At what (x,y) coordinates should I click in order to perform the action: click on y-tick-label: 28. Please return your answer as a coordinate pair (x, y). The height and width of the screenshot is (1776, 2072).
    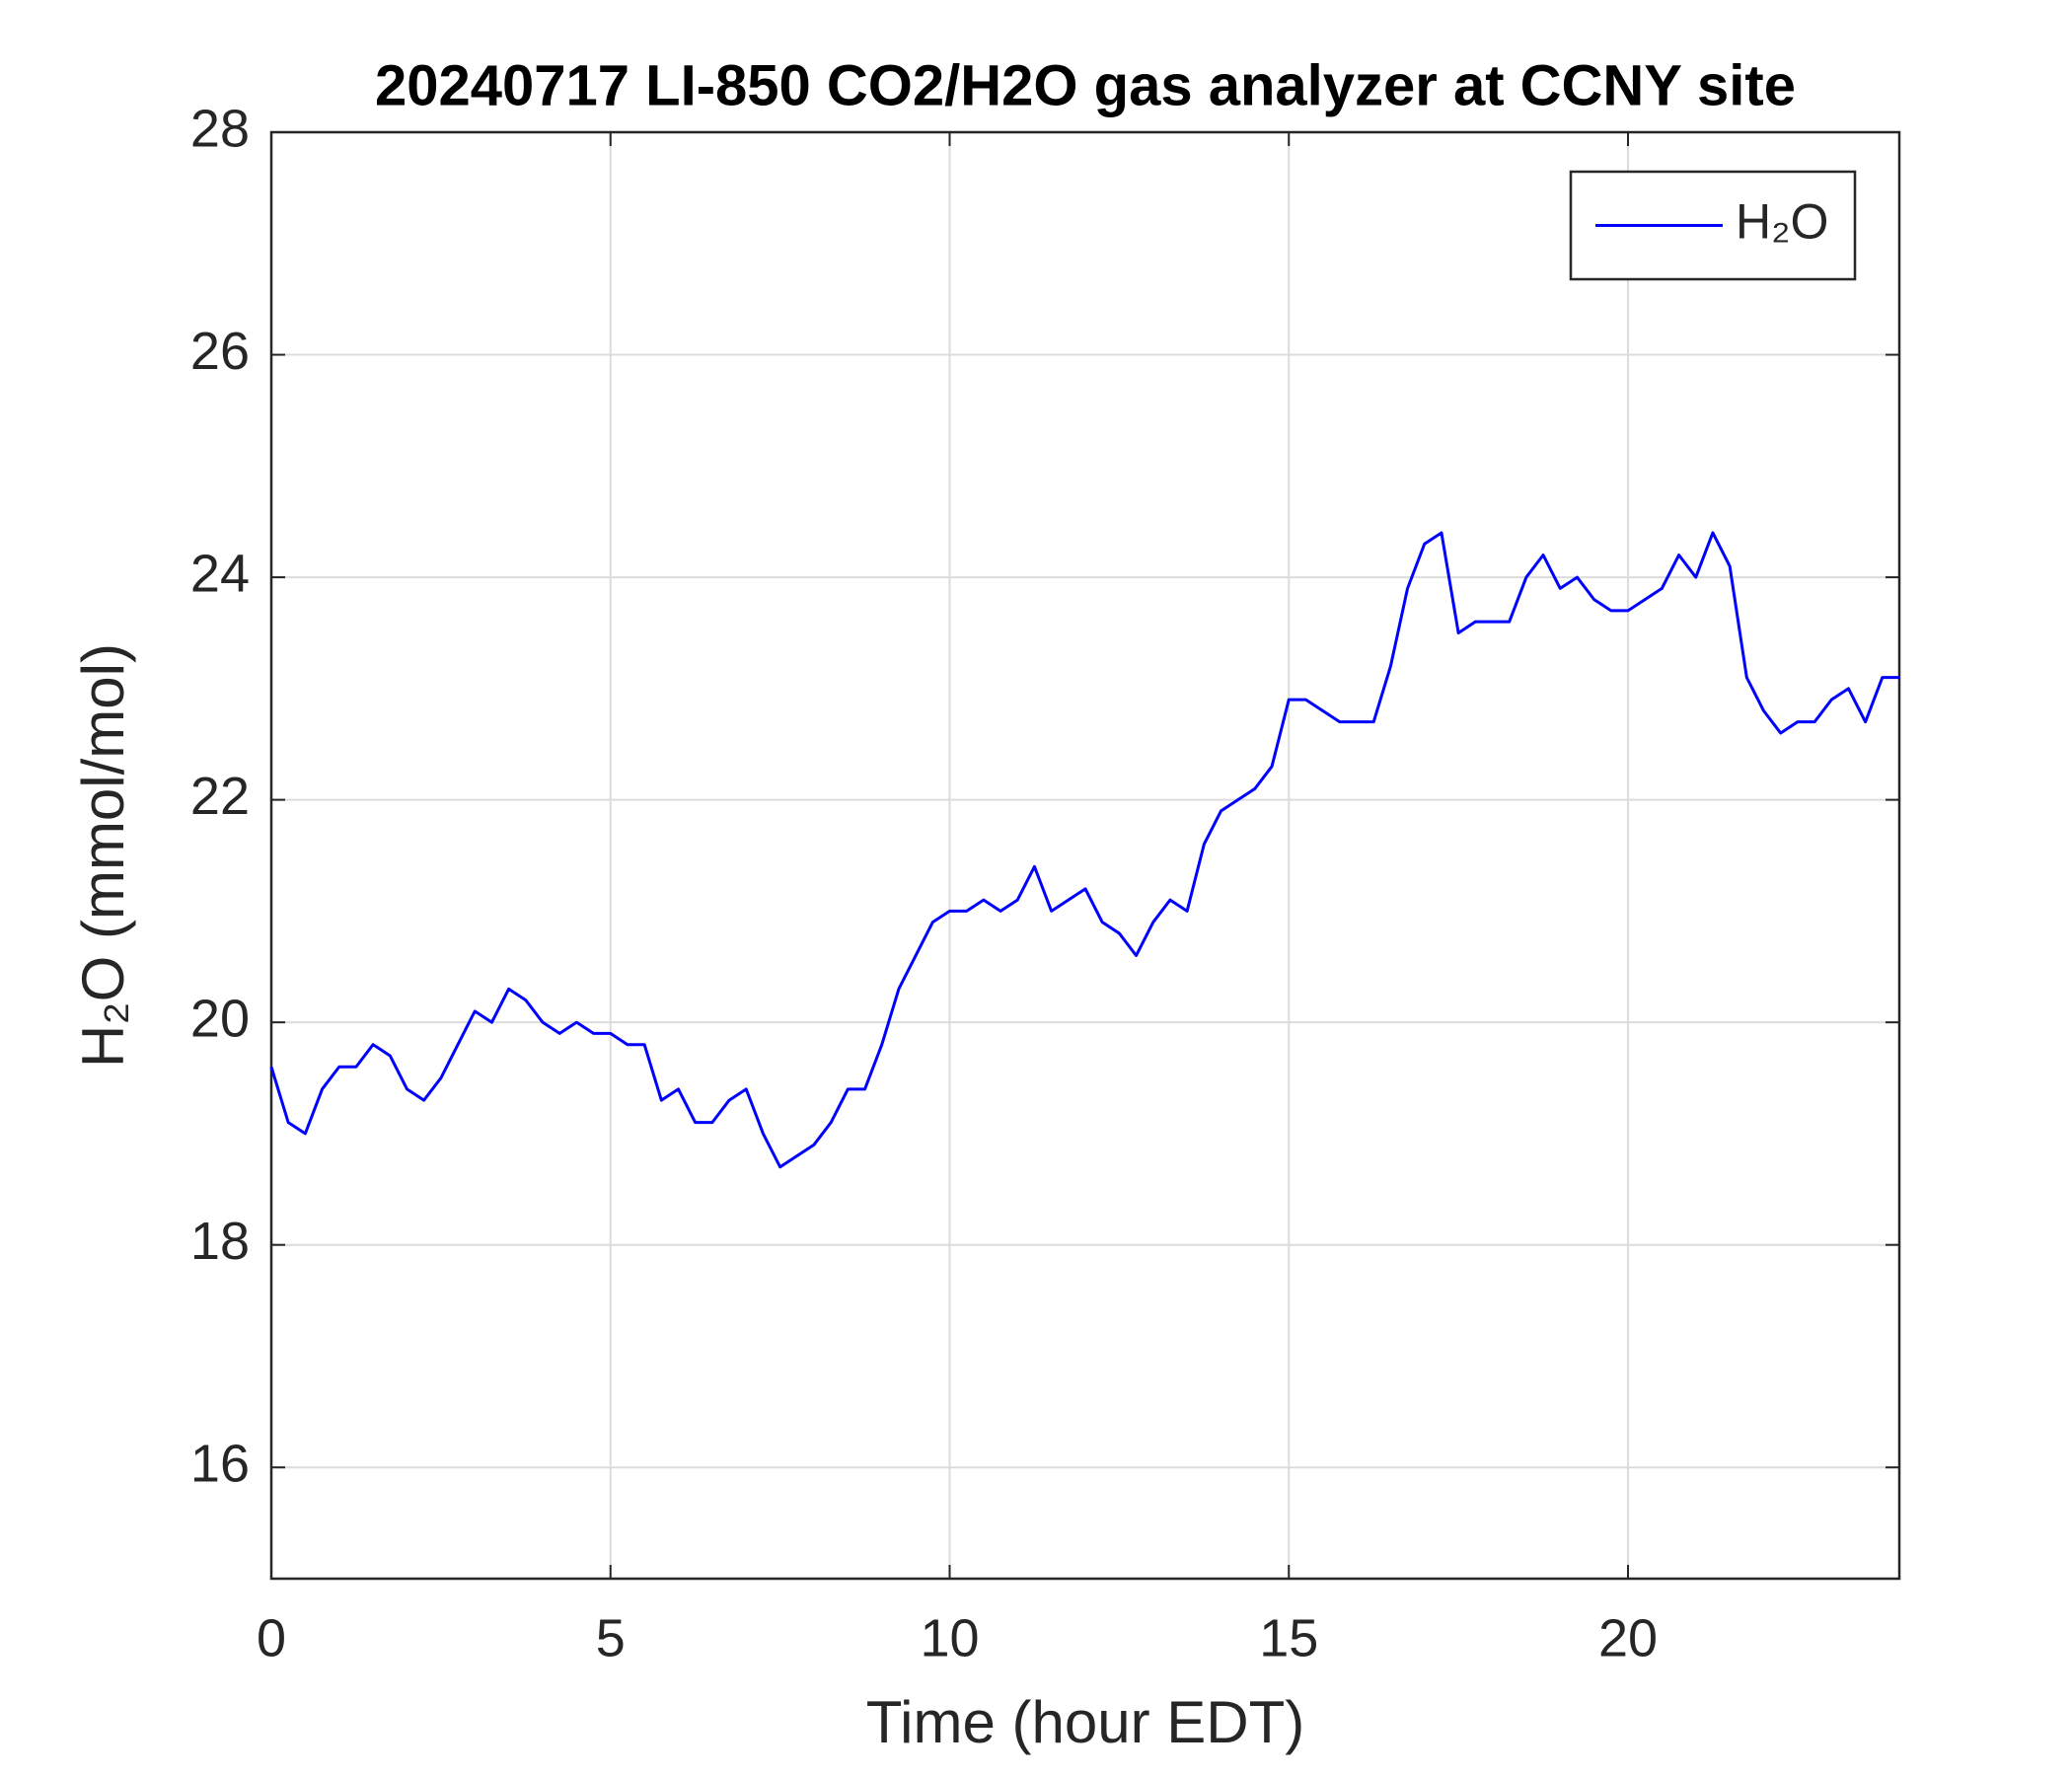
    Looking at the image, I should click on (220, 128).